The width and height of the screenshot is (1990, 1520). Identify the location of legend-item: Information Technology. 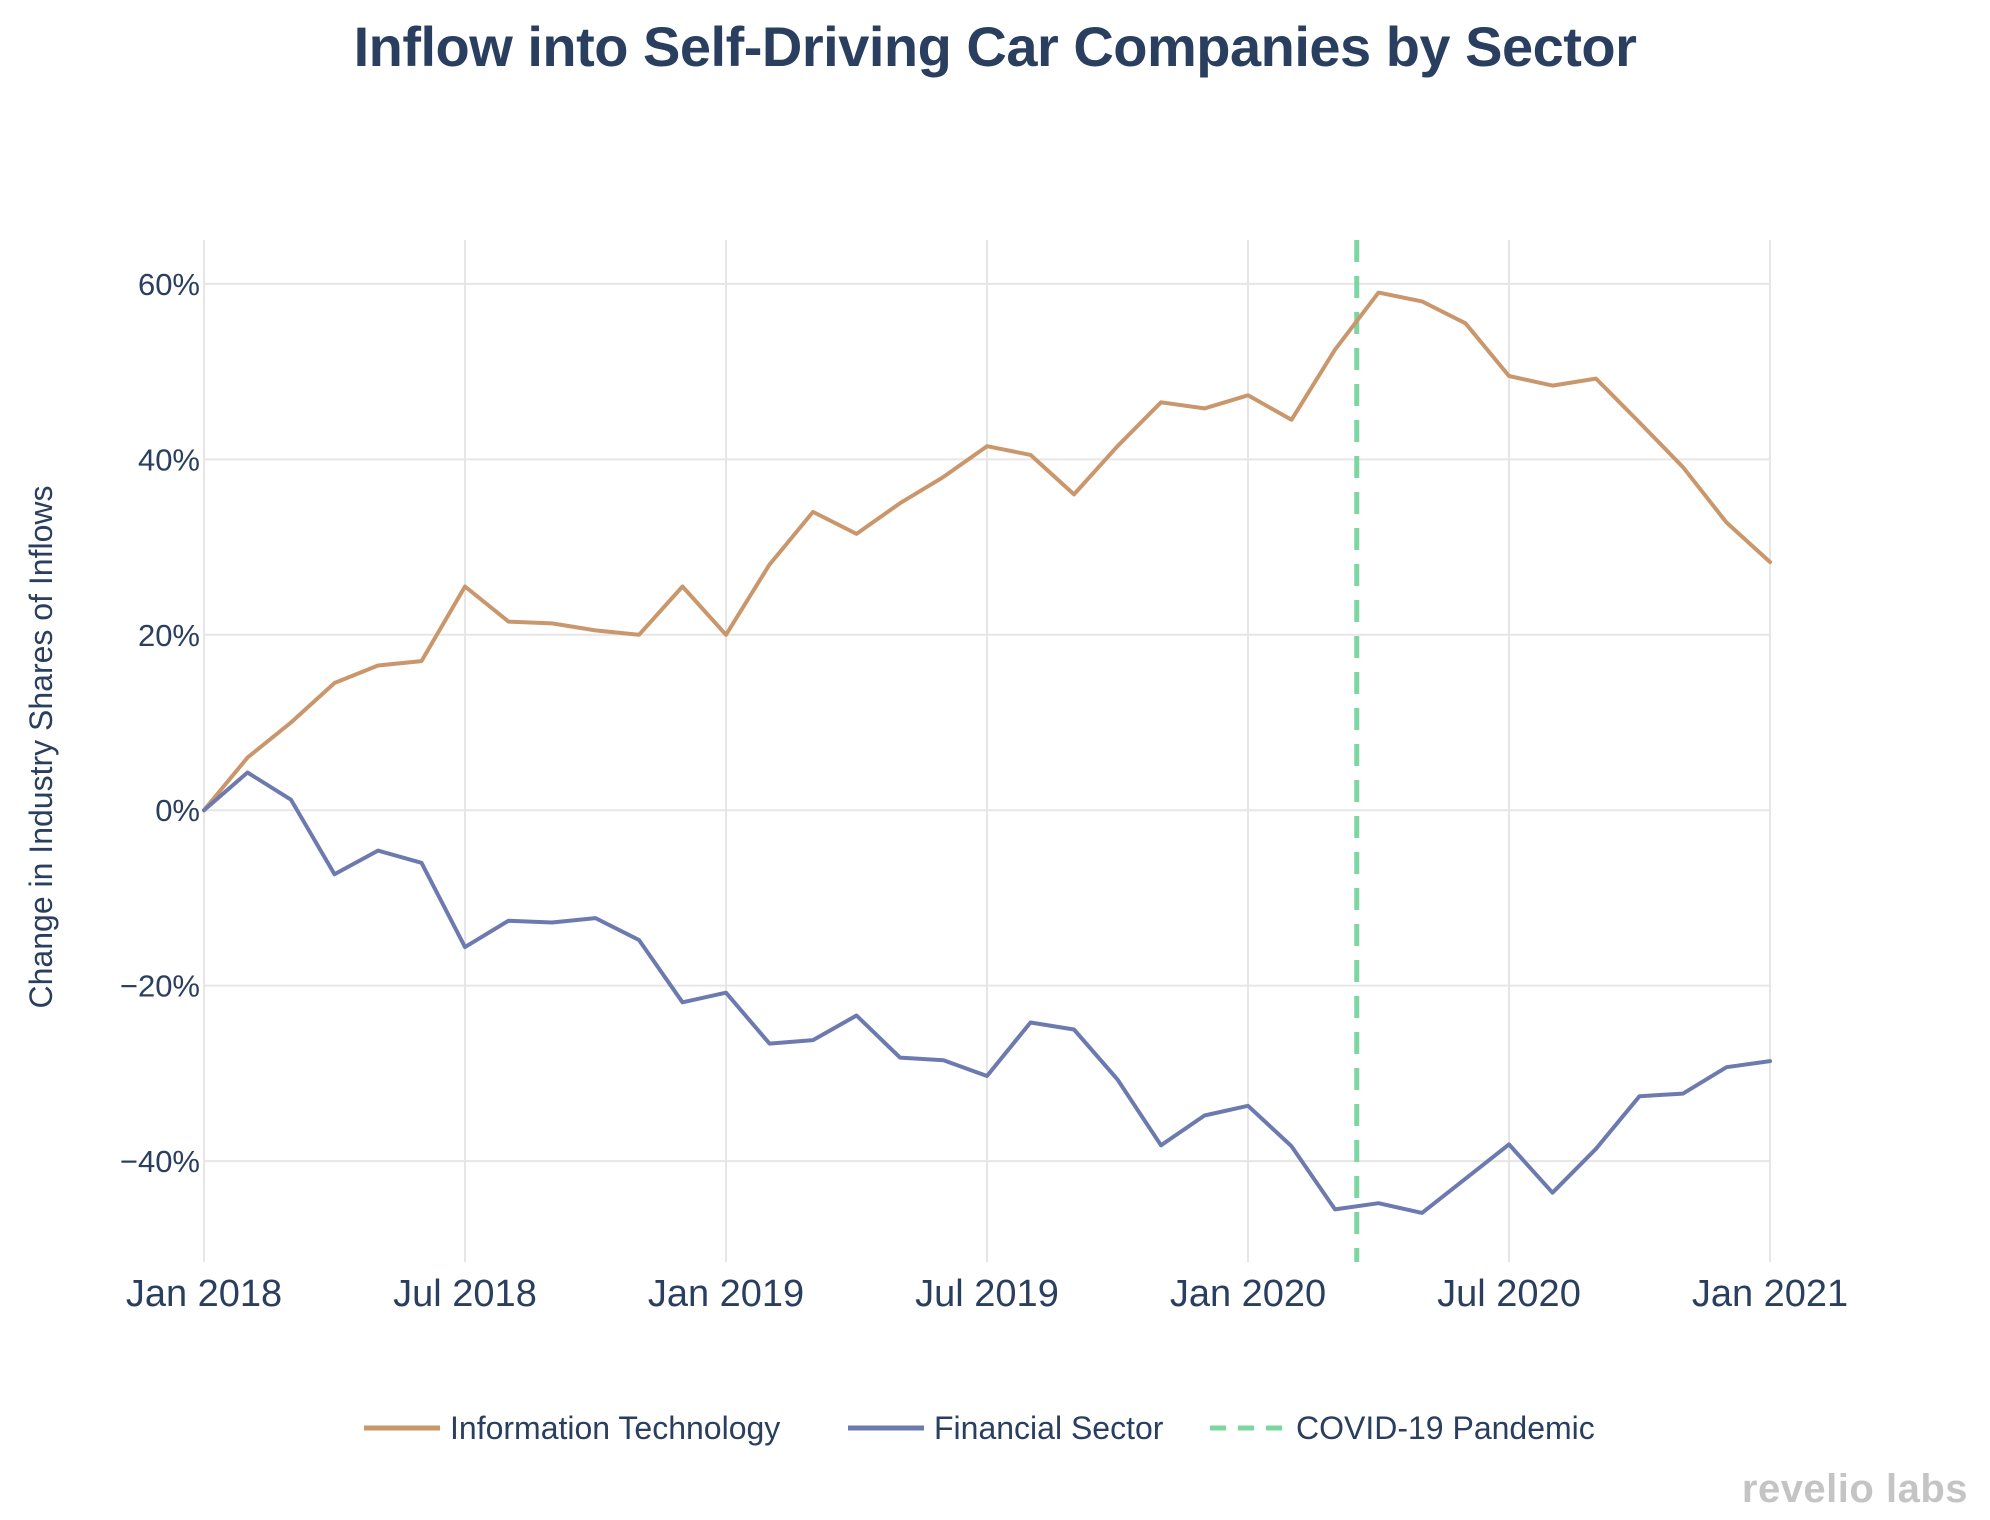
(572, 1428).